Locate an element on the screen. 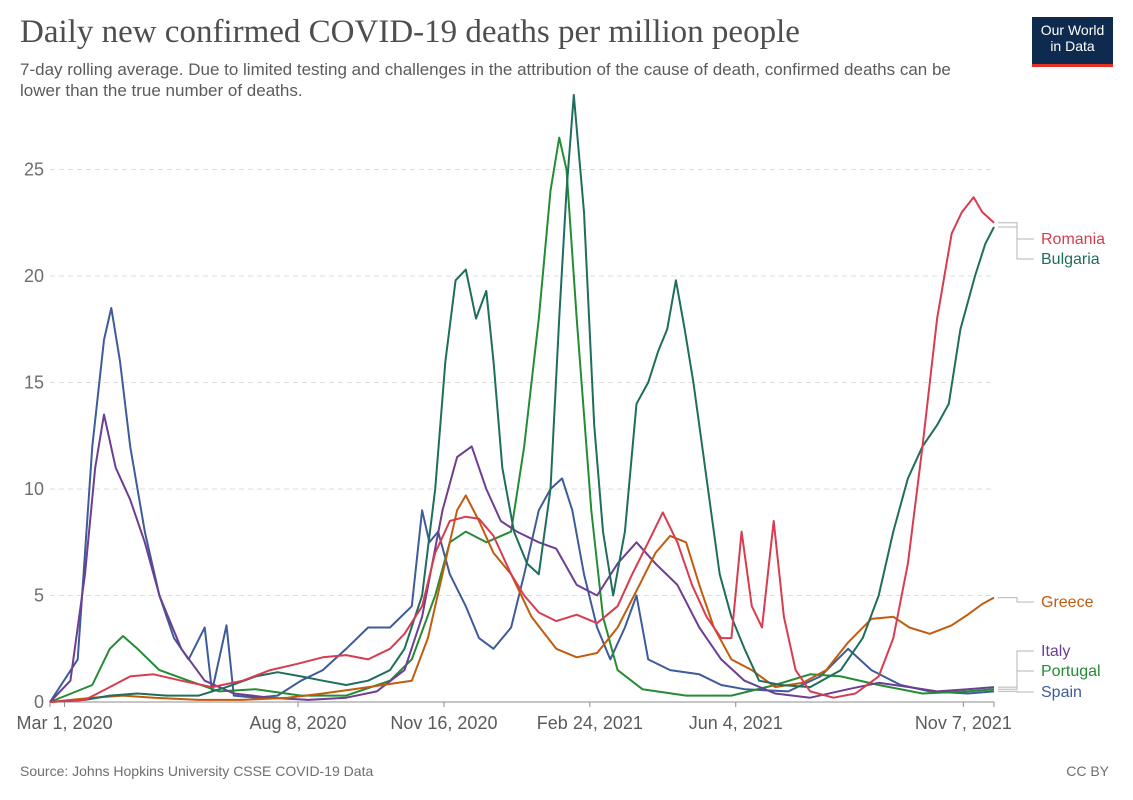  y-axis-ticks: 0 5 10 15 20 25 is located at coordinates (34, 436).